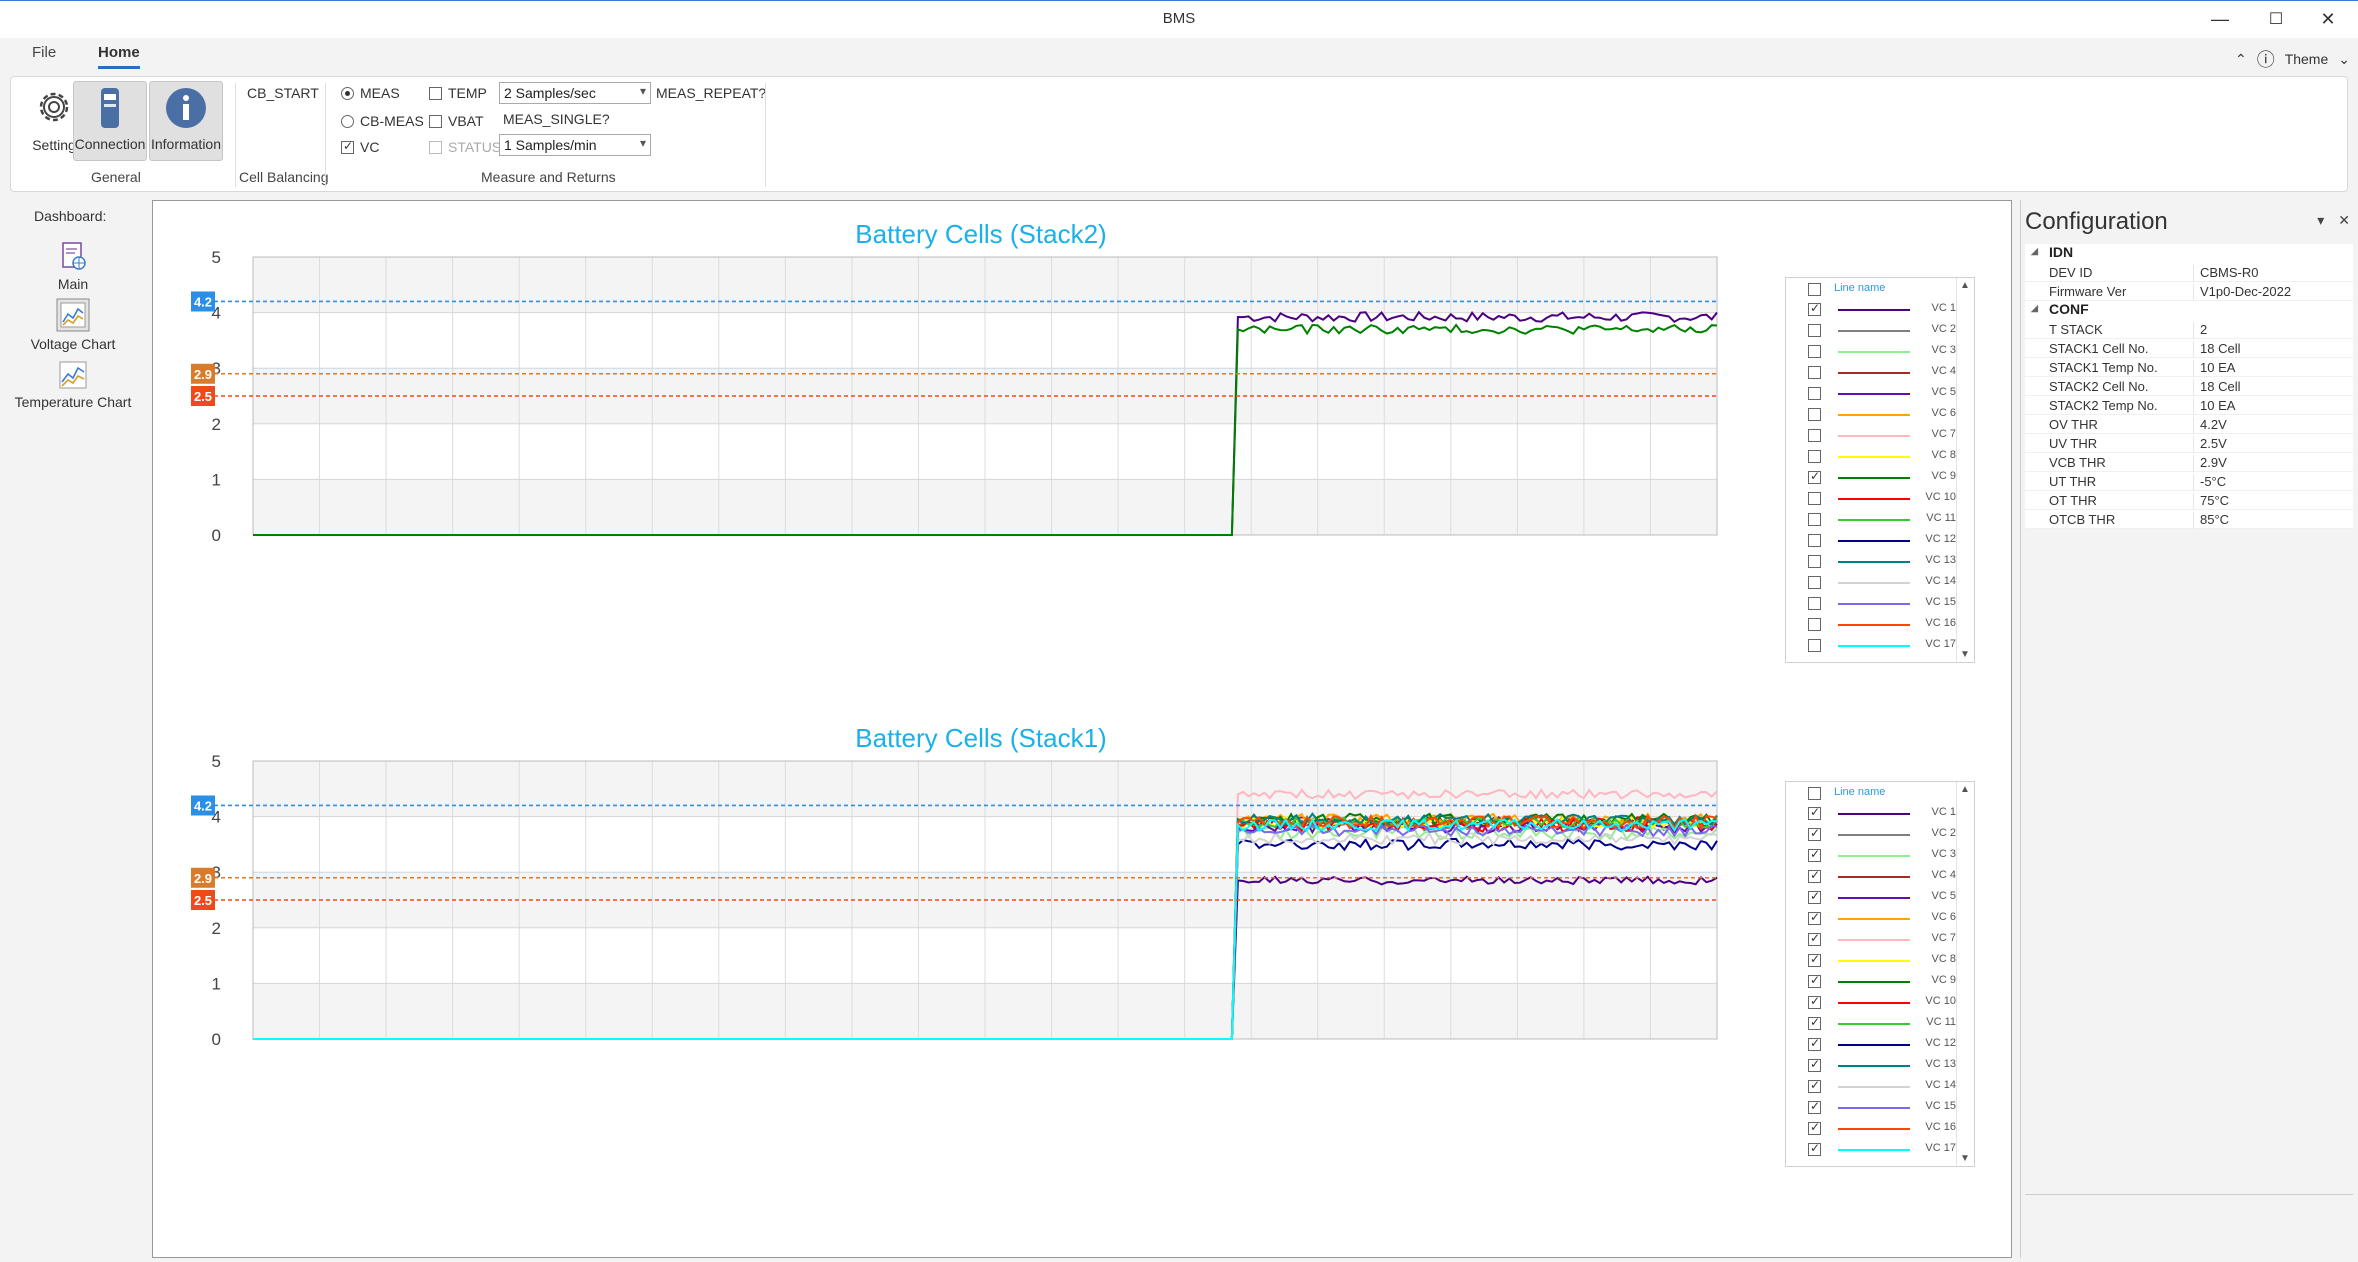  Describe the element at coordinates (1872, 582) in the screenshot. I see `legend-item: VC 14` at that location.